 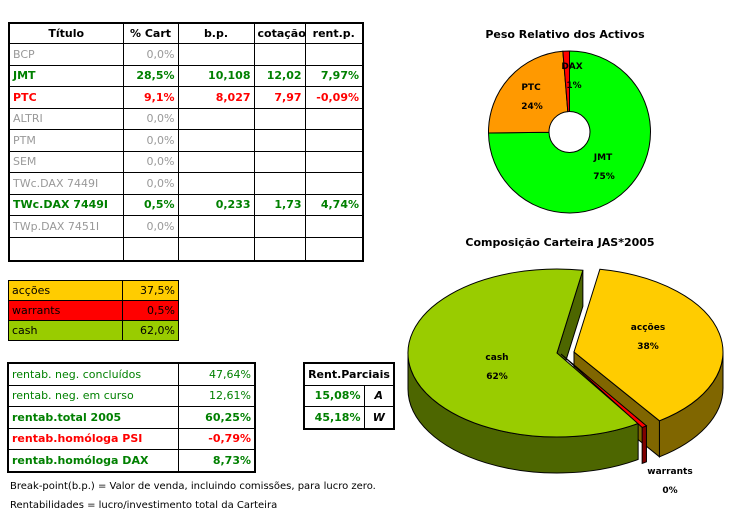 I want to click on cell-cotacao: 12,02, so click(x=279, y=75).